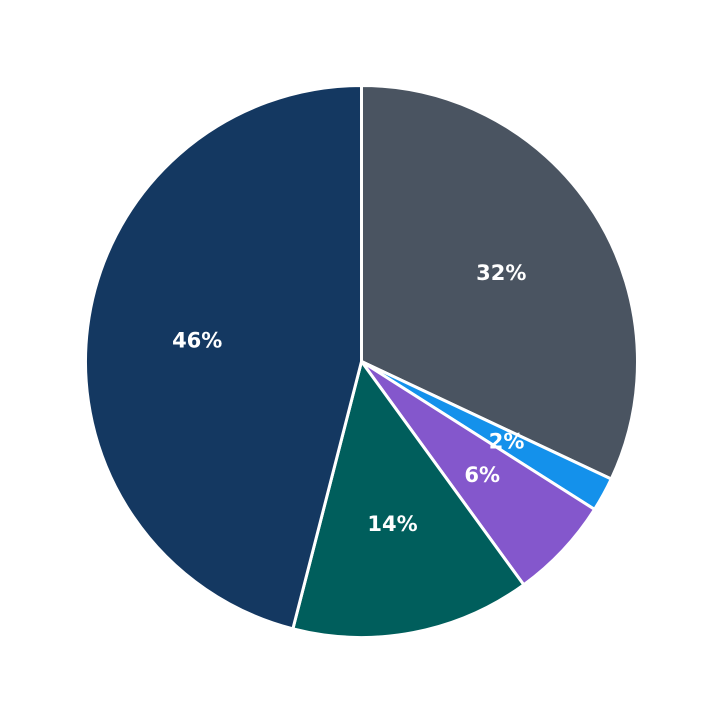  I want to click on pie-slice-label-4: 46%, so click(197, 341).